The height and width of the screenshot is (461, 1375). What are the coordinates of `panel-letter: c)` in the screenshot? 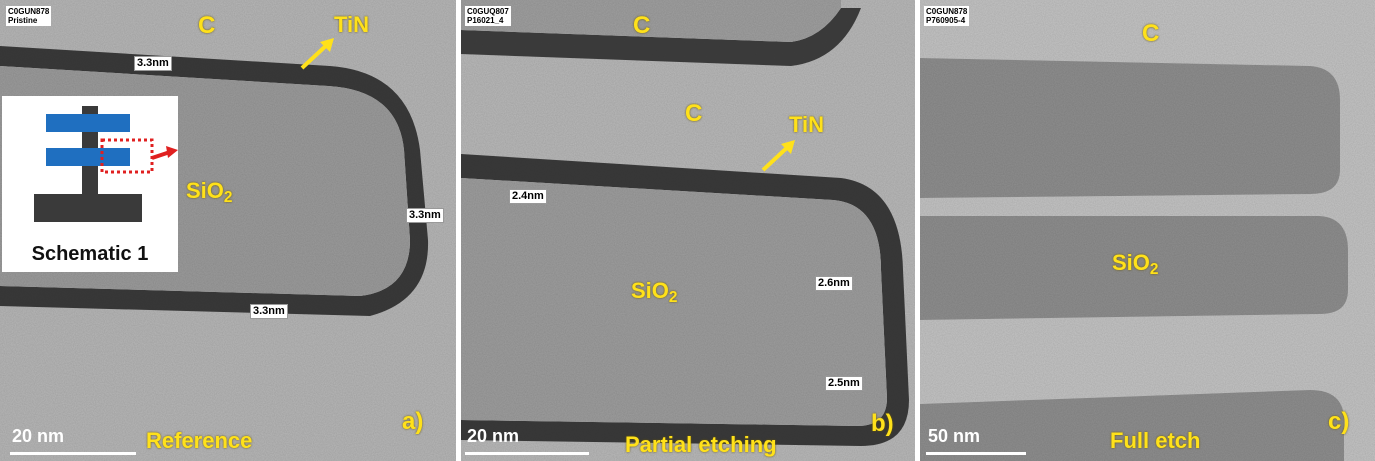 It's located at (1339, 421).